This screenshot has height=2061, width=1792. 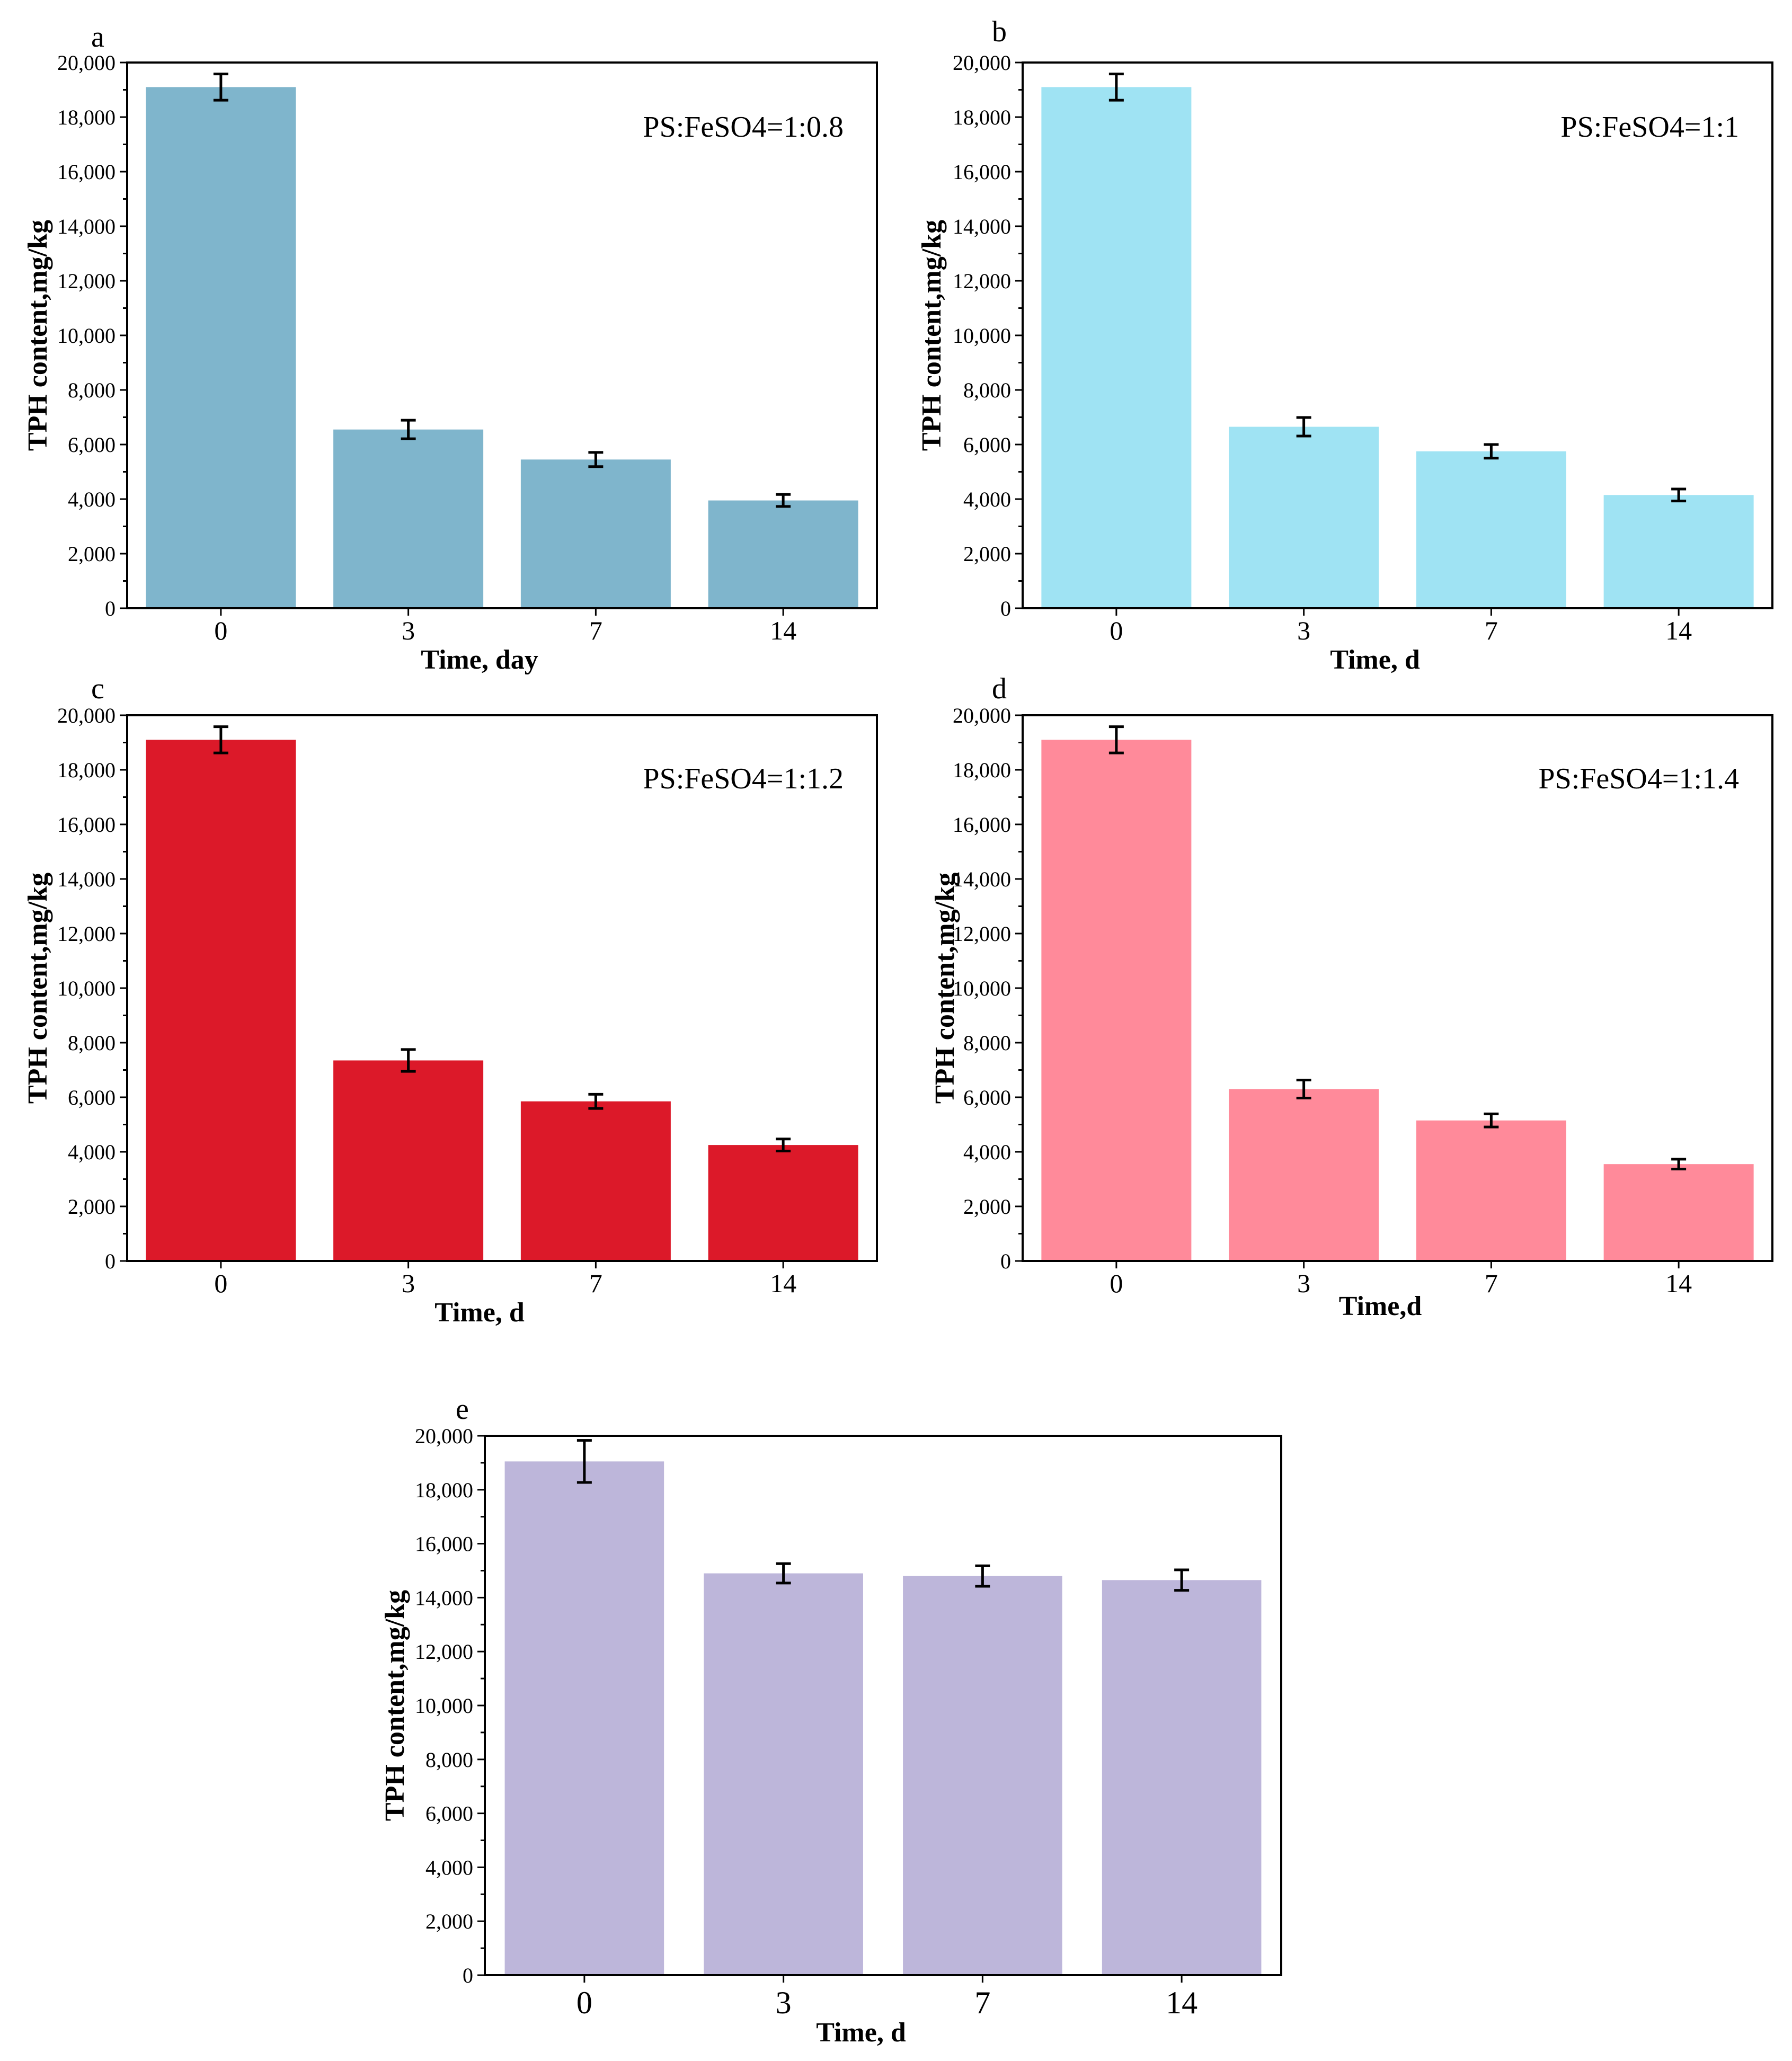 I want to click on x-tick-label-d-3: 3, so click(x=1304, y=1283).